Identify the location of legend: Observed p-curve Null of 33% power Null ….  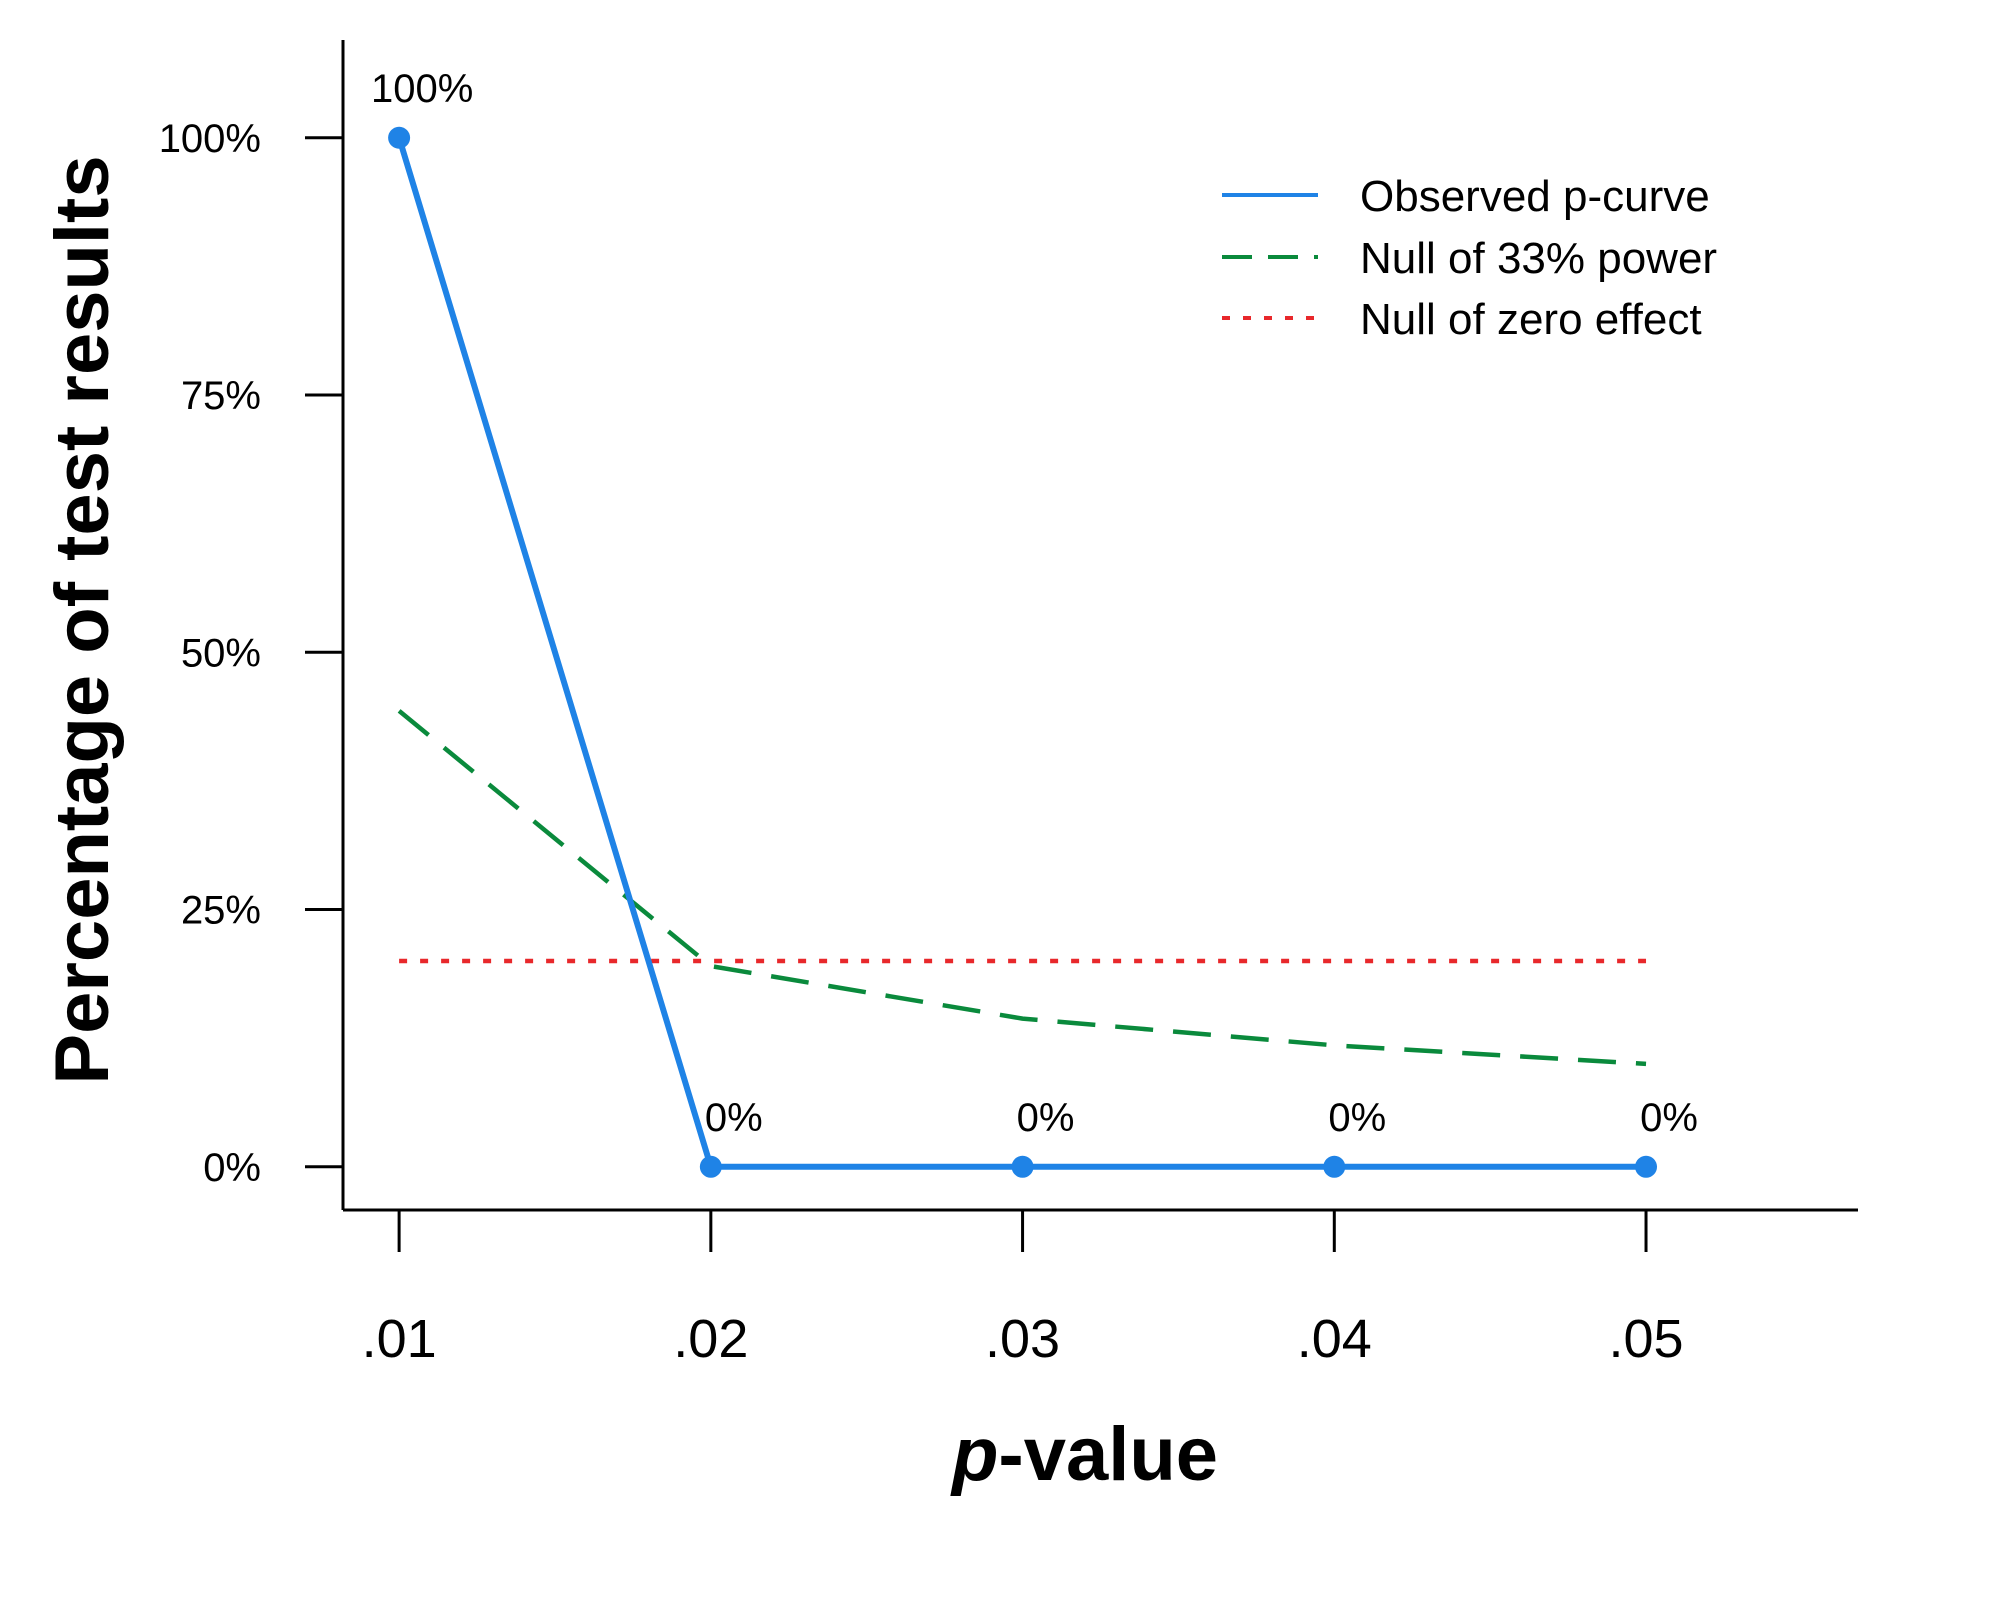
(1469, 258).